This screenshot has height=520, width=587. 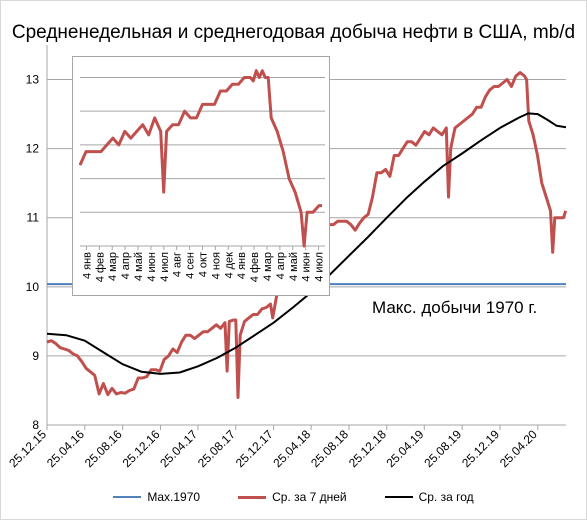 I want to click on max-1970-annotation: Макс. добычи 1970 г., so click(x=455, y=307).